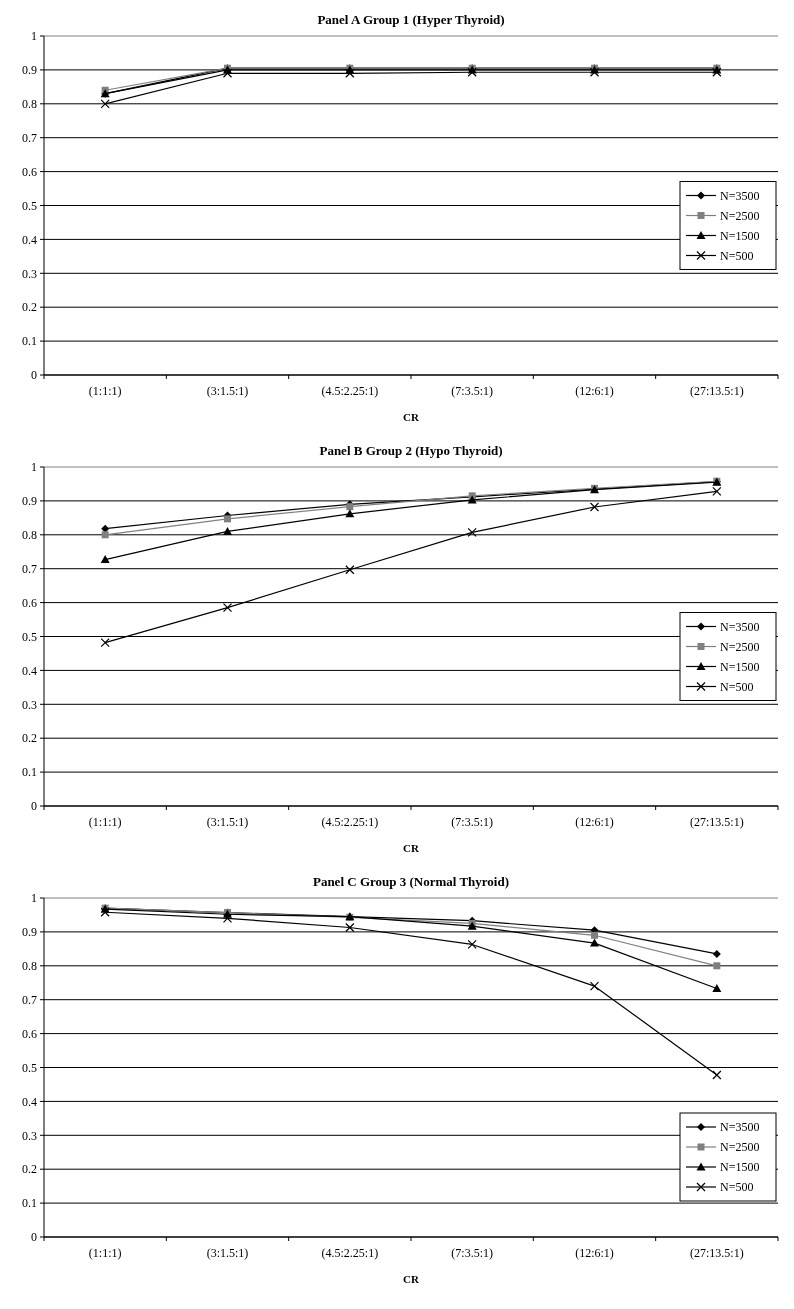 The width and height of the screenshot is (794, 1309). What do you see at coordinates (411, 450) in the screenshot?
I see `chart-title: Panel B Group 2 (Hypo Thyroid)` at bounding box center [411, 450].